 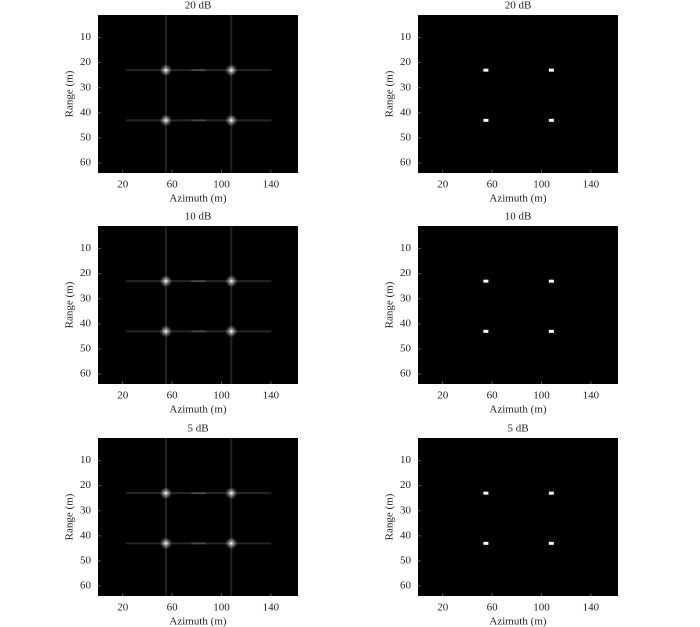 What do you see at coordinates (197, 429) in the screenshot?
I see `panel-title: 5 dB` at bounding box center [197, 429].